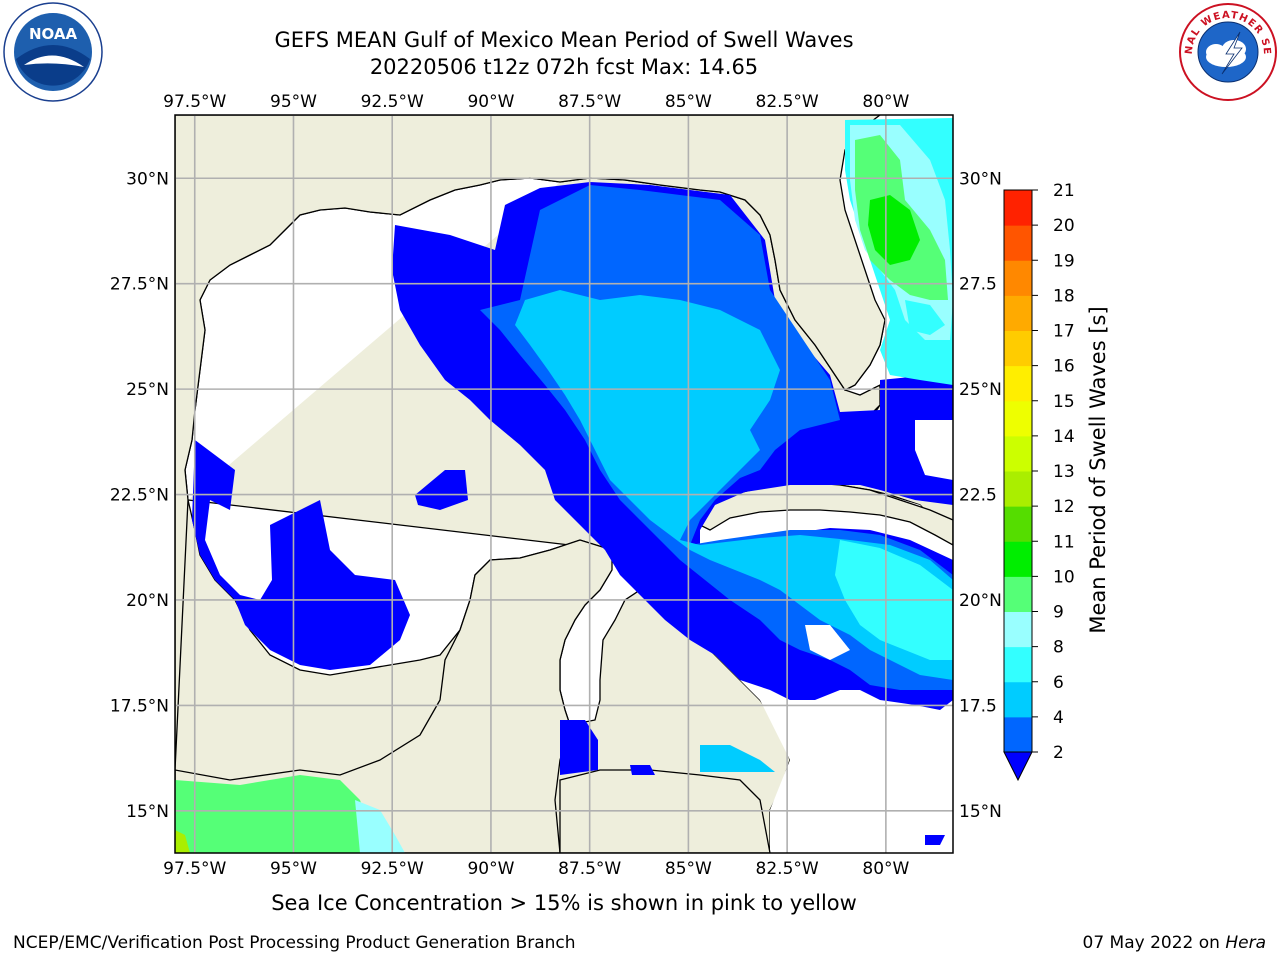 This screenshot has height=960, width=1280. Describe the element at coordinates (1058, 718) in the screenshot. I see `colorbar-tick-label: 4` at that location.